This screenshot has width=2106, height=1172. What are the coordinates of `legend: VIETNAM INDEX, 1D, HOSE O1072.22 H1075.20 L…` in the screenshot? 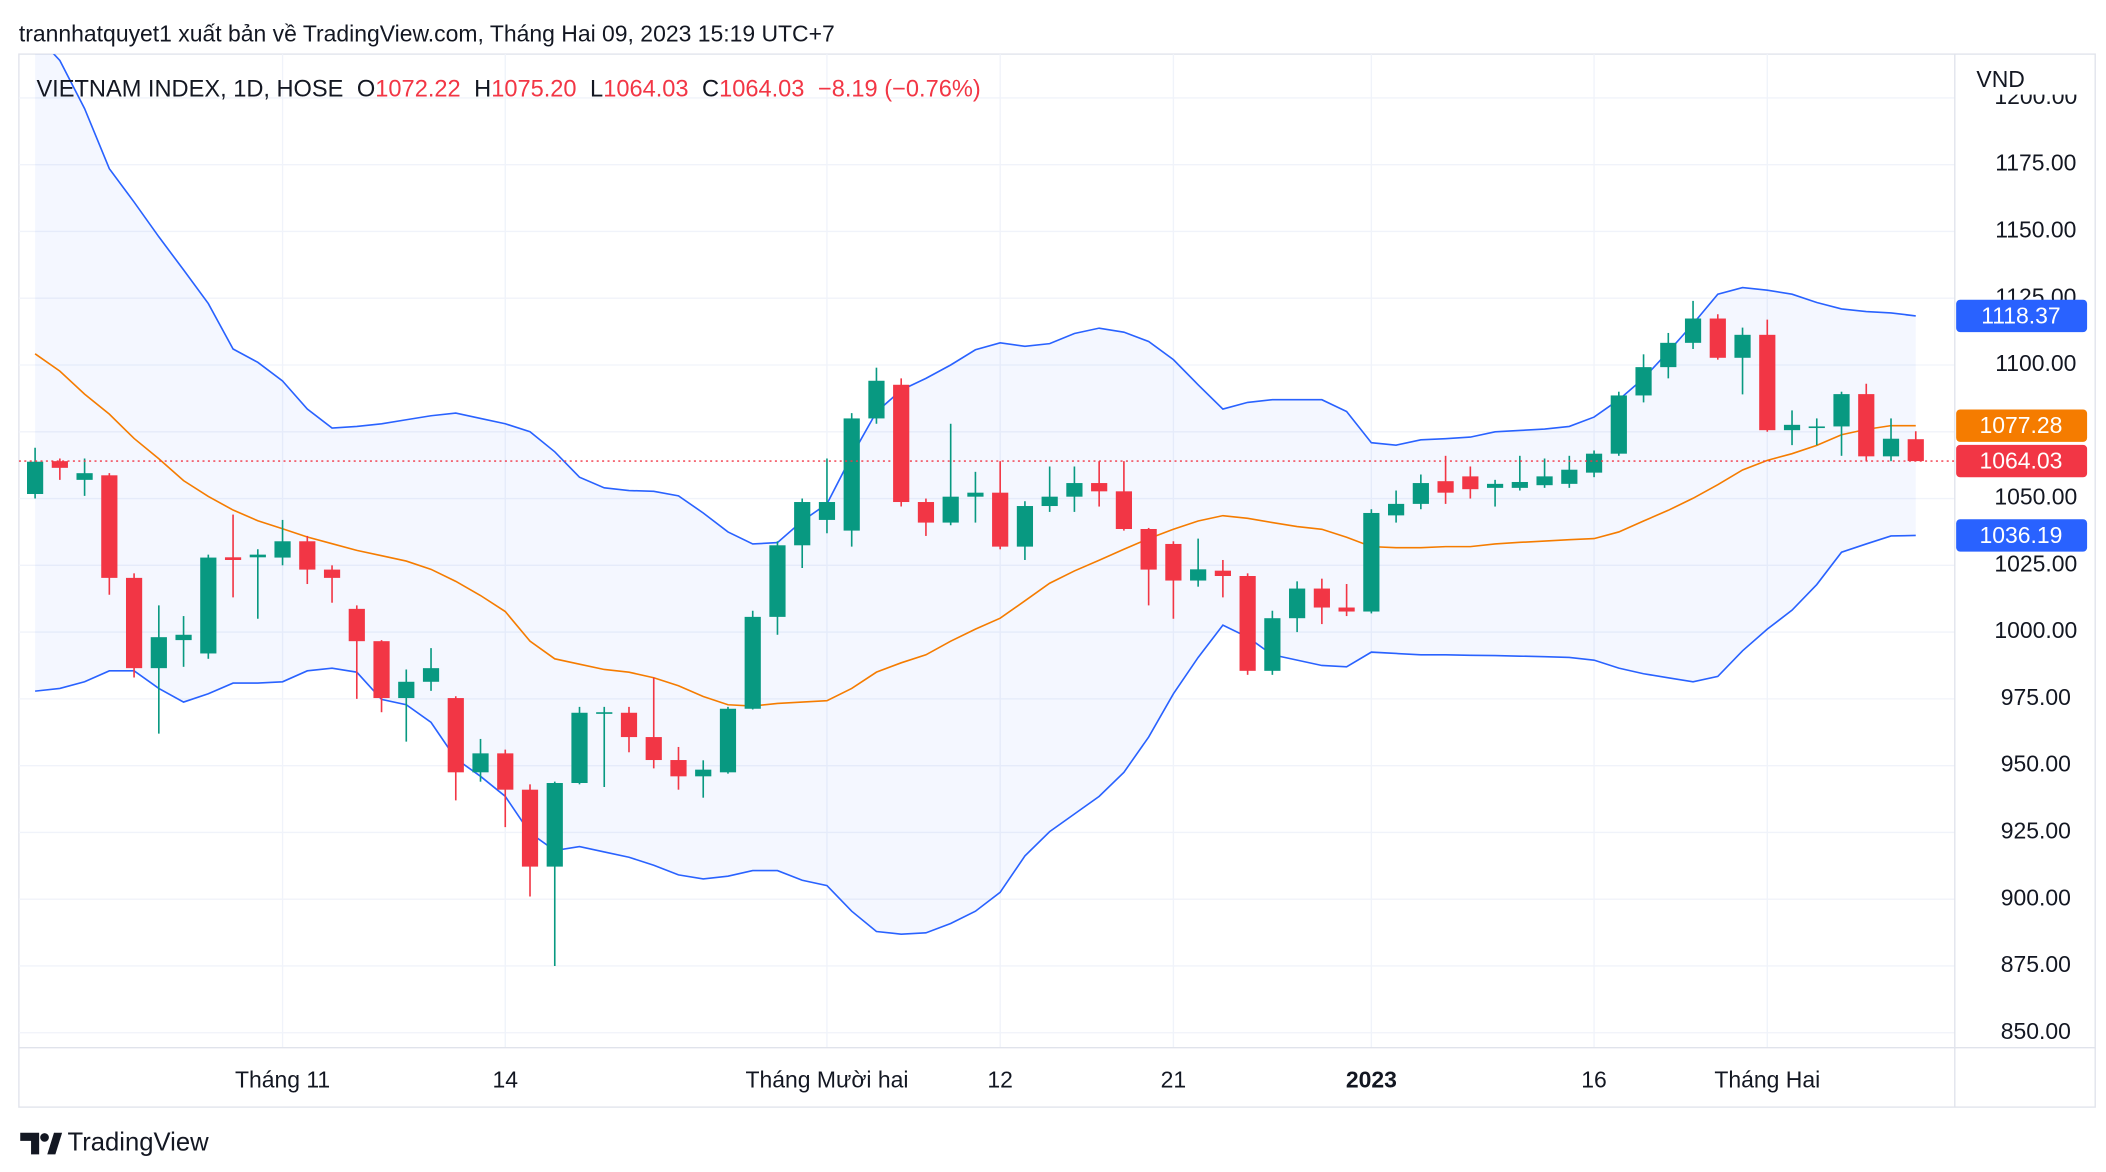 It's located at (508, 90).